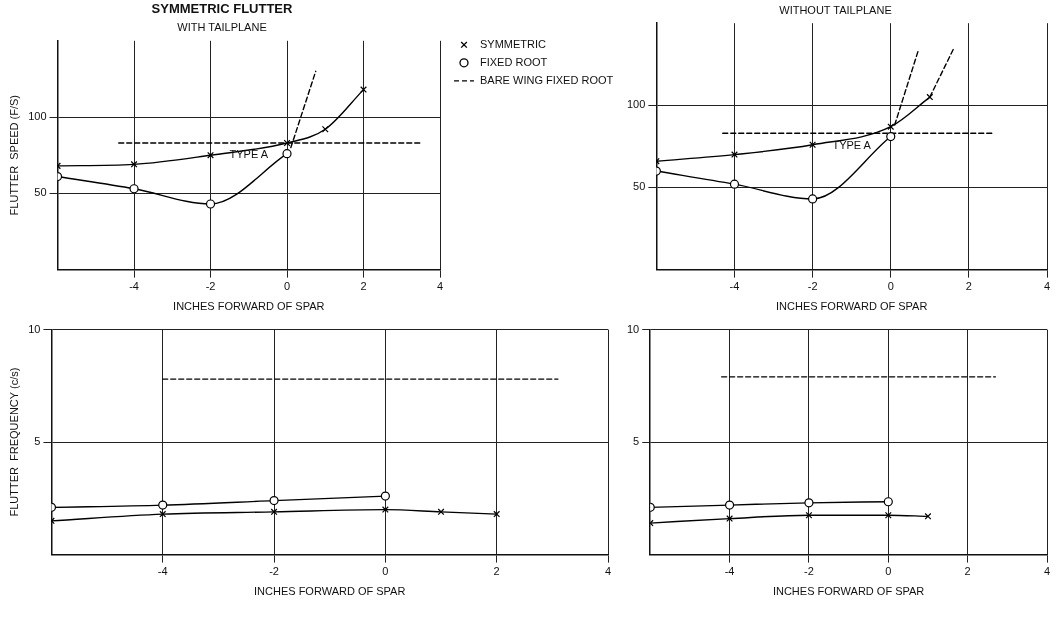  Describe the element at coordinates (514, 61) in the screenshot. I see `legend-label: FIXED ROOT` at that location.